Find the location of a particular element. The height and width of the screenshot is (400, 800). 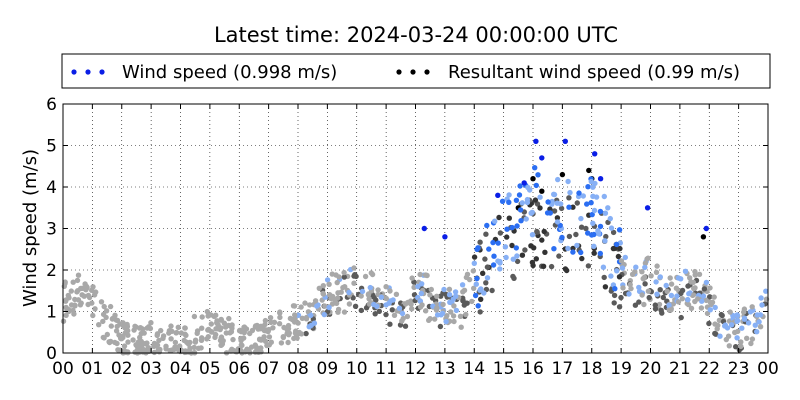

x-tick-label: 16 is located at coordinates (533, 369).